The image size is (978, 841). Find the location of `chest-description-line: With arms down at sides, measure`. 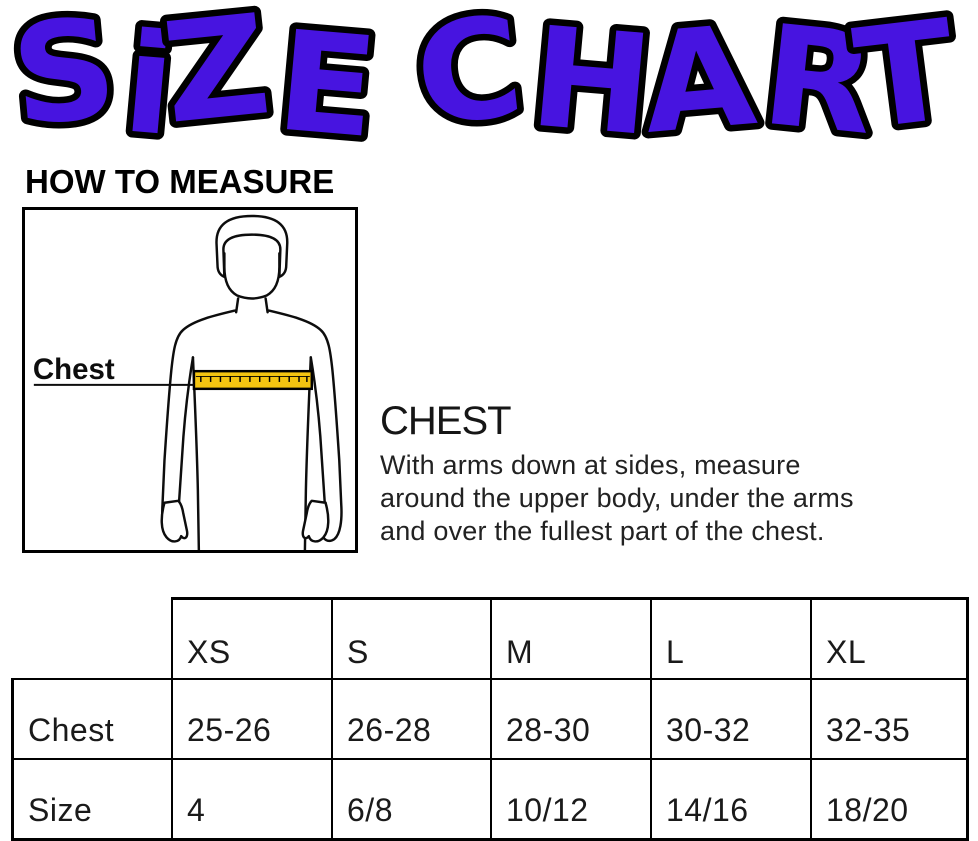

chest-description-line: With arms down at sides, measure is located at coordinates (590, 465).